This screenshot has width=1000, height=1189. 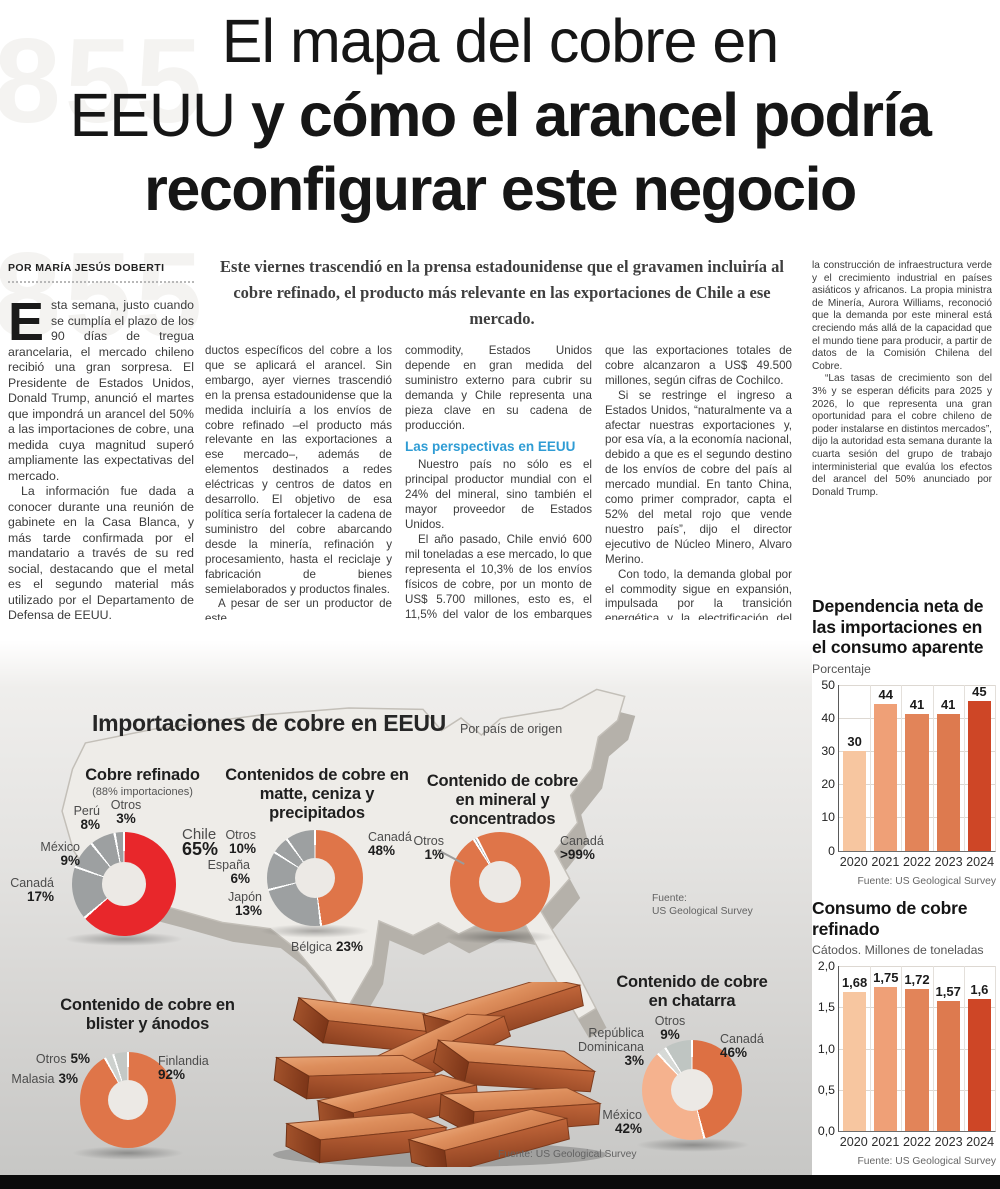 I want to click on y-axis-tick: 10, so click(x=828, y=817).